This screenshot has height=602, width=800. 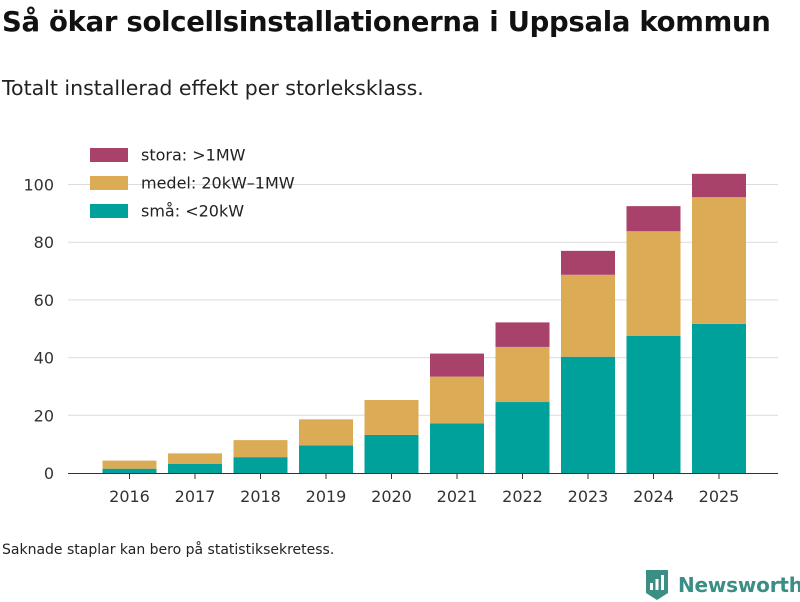 What do you see at coordinates (423, 489) in the screenshot?
I see `x-axis-ticks: 2016 2017 2018 2019 2020 2021 2022 2023 2024 2025` at bounding box center [423, 489].